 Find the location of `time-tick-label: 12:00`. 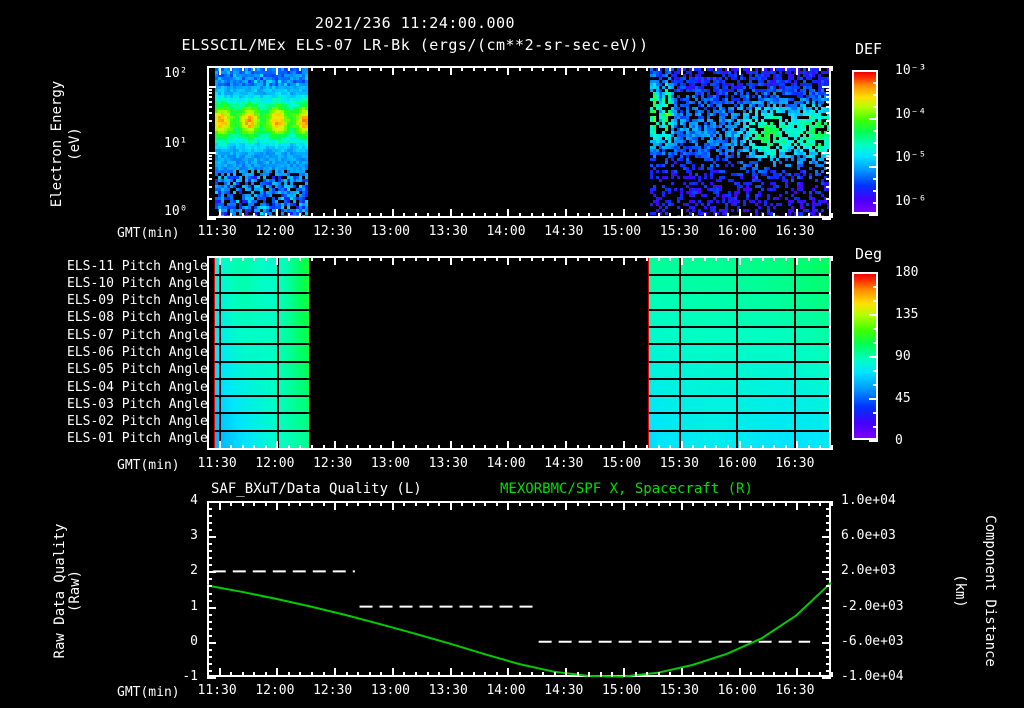

time-tick-label: 12:00 is located at coordinates (275, 231).